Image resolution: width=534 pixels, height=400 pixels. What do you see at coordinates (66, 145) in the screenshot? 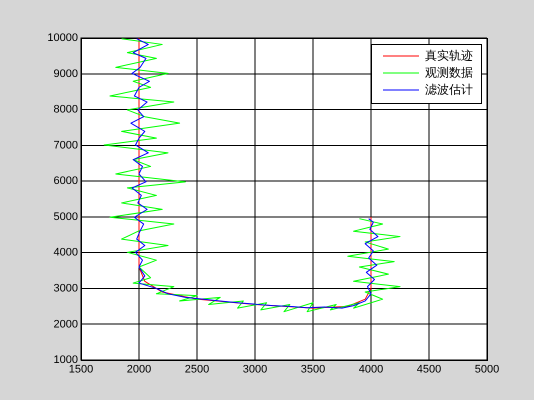
I see `y-tick-label: 7000` at bounding box center [66, 145].